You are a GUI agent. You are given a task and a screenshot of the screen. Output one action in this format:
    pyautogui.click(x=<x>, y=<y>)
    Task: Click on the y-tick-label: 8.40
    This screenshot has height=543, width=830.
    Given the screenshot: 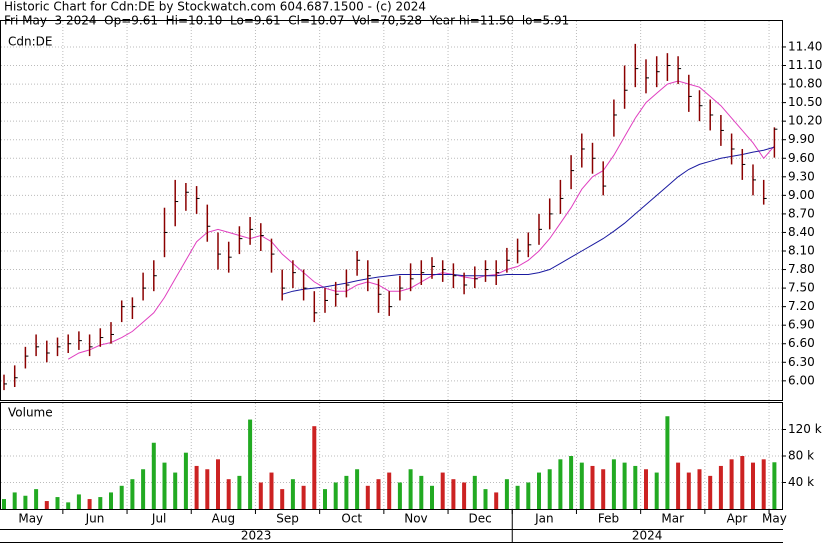 What is the action you would take?
    pyautogui.click(x=801, y=232)
    